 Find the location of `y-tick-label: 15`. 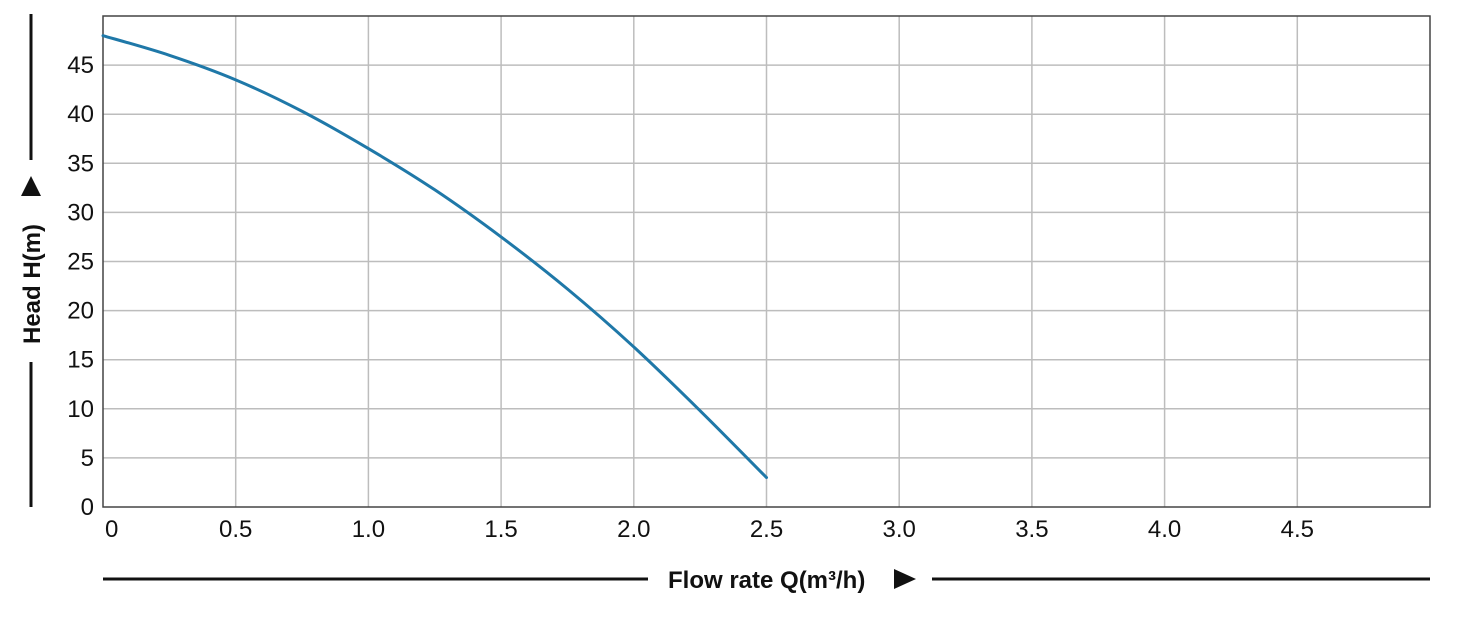

y-tick-label: 15 is located at coordinates (80, 360).